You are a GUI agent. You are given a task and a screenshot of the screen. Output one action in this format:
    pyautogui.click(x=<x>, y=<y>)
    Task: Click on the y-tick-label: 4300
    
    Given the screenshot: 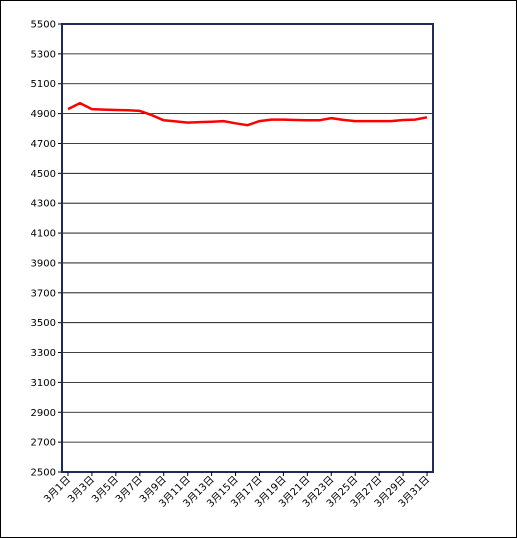 What is the action you would take?
    pyautogui.click(x=43, y=204)
    